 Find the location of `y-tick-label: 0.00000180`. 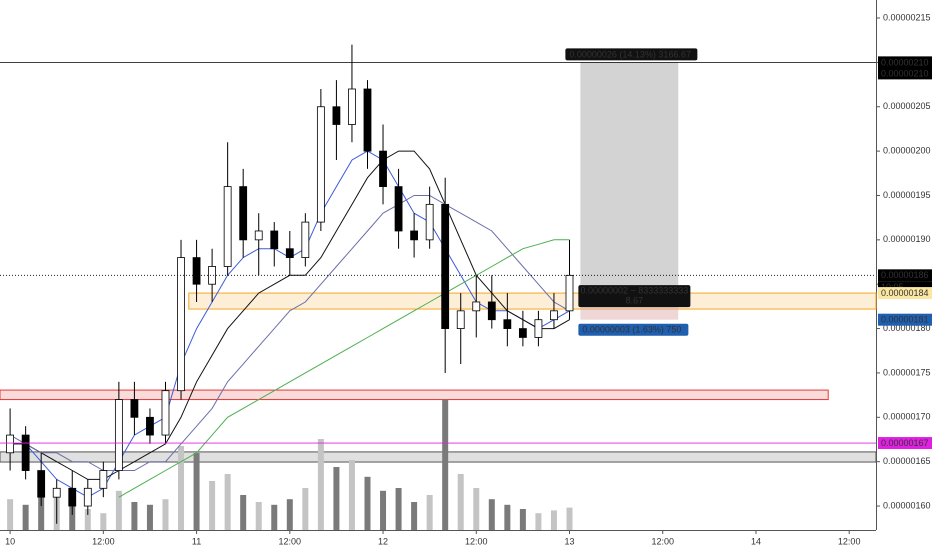

y-tick-label: 0.00000180 is located at coordinates (907, 328).